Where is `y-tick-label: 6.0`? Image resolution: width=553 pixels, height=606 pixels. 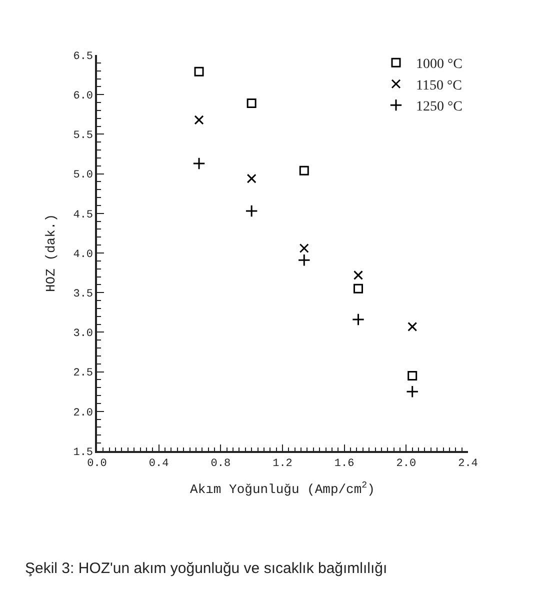 y-tick-label: 6.0 is located at coordinates (83, 96).